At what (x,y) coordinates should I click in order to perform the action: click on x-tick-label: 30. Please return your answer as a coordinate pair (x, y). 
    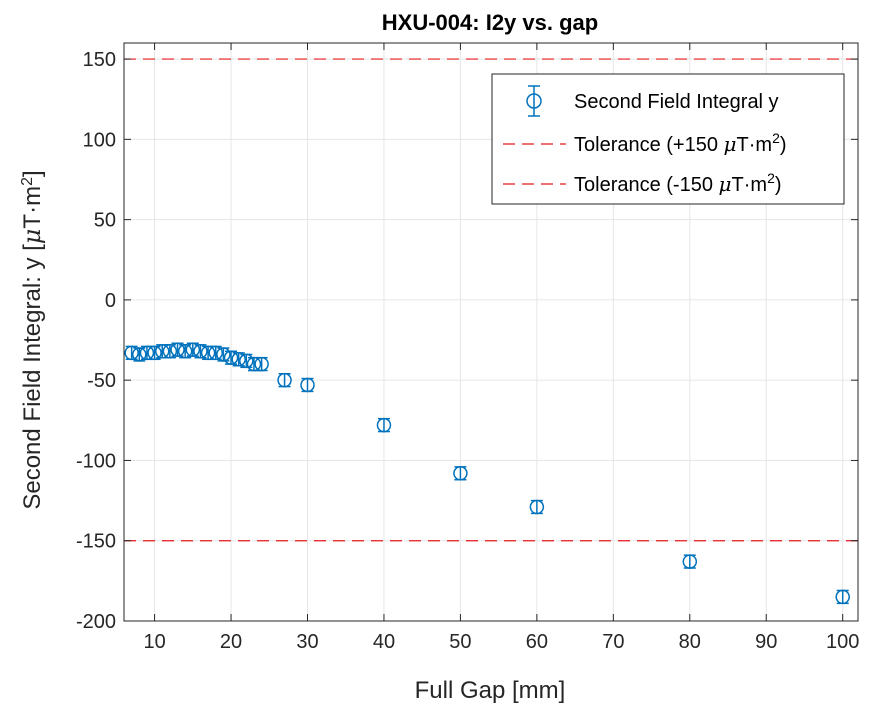
    Looking at the image, I should click on (307, 642).